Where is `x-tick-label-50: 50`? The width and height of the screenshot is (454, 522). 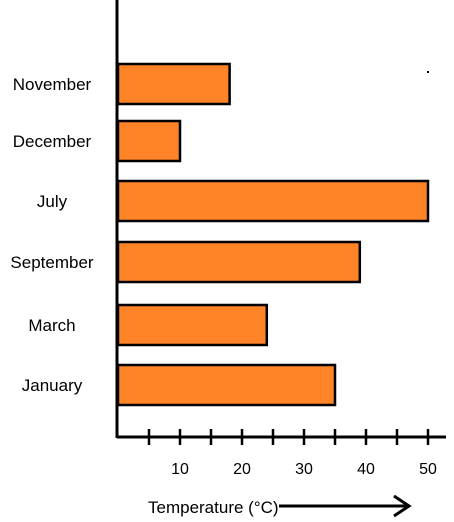 x-tick-label-50: 50 is located at coordinates (428, 469).